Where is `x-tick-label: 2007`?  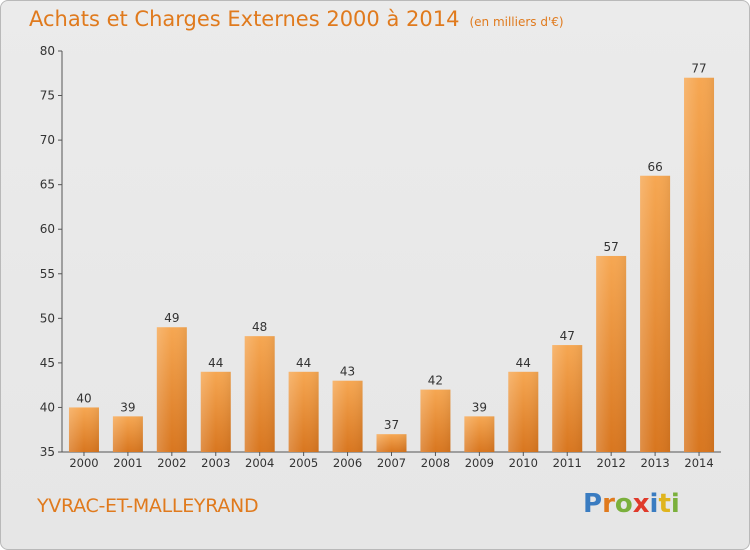
x-tick-label: 2007 is located at coordinates (391, 463).